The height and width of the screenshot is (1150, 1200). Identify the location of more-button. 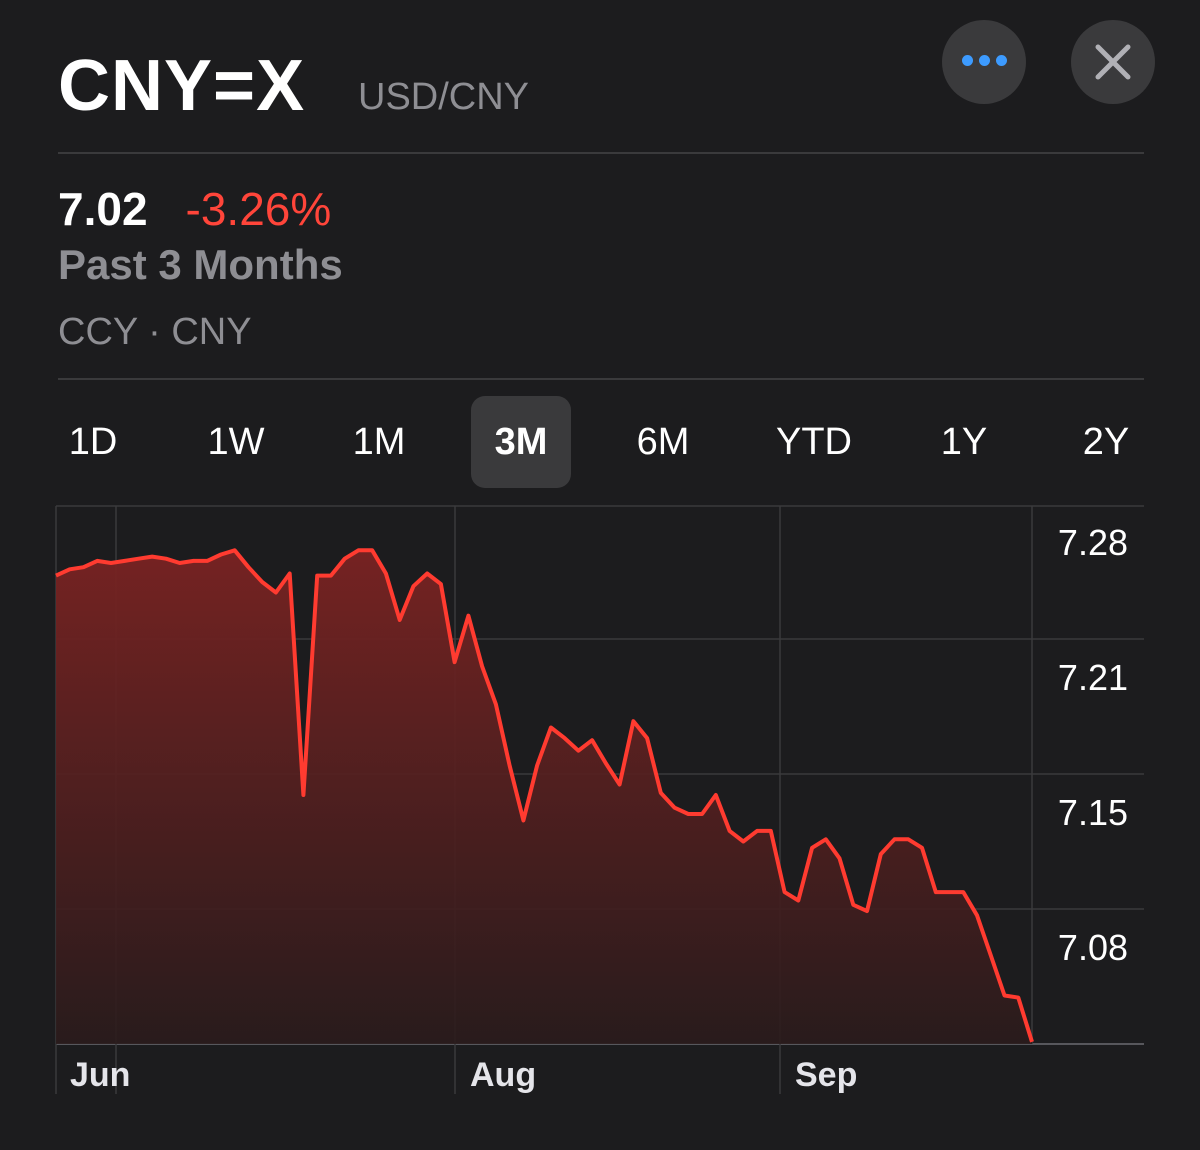
(984, 62).